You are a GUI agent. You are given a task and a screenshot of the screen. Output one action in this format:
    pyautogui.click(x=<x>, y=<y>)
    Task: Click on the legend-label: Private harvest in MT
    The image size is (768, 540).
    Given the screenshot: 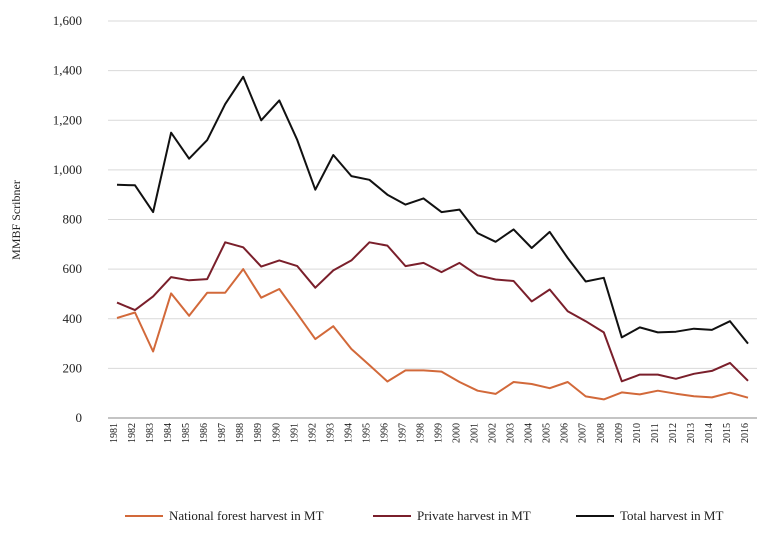 What is the action you would take?
    pyautogui.click(x=474, y=515)
    